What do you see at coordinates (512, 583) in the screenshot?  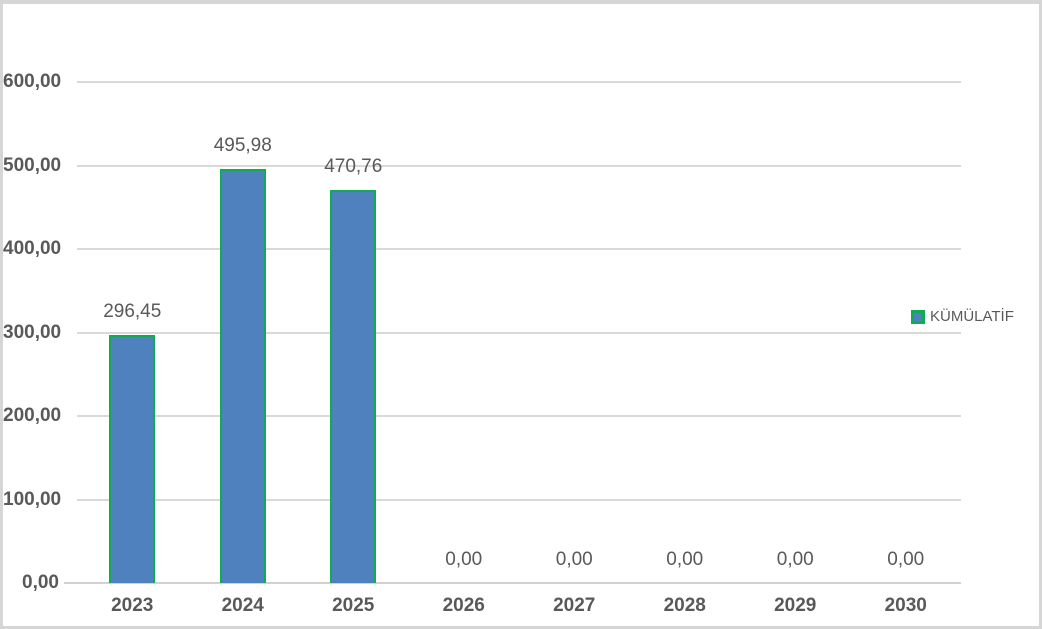 I see `x-axis-line` at bounding box center [512, 583].